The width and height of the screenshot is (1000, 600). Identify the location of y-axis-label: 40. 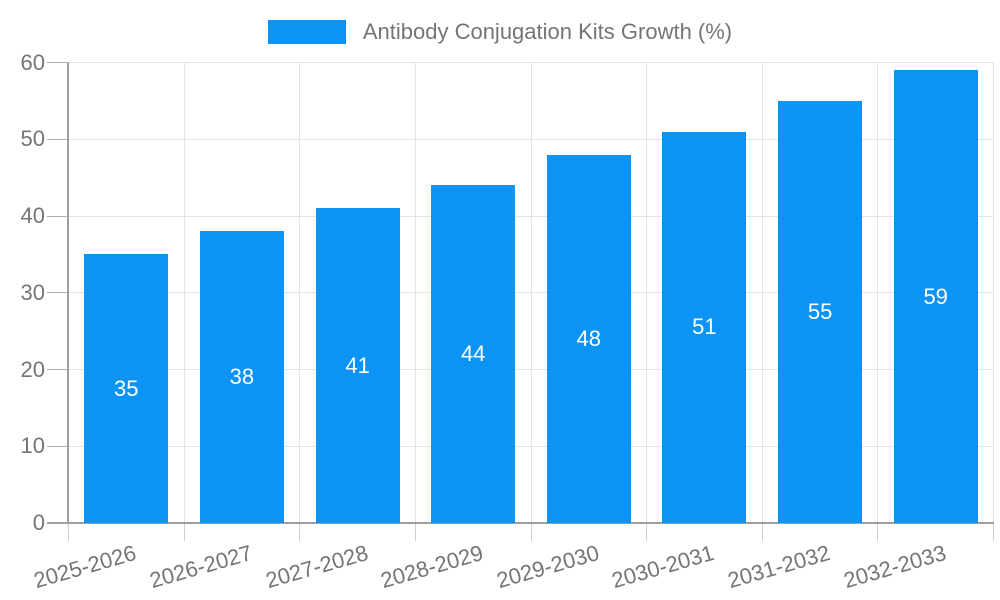
(32, 215).